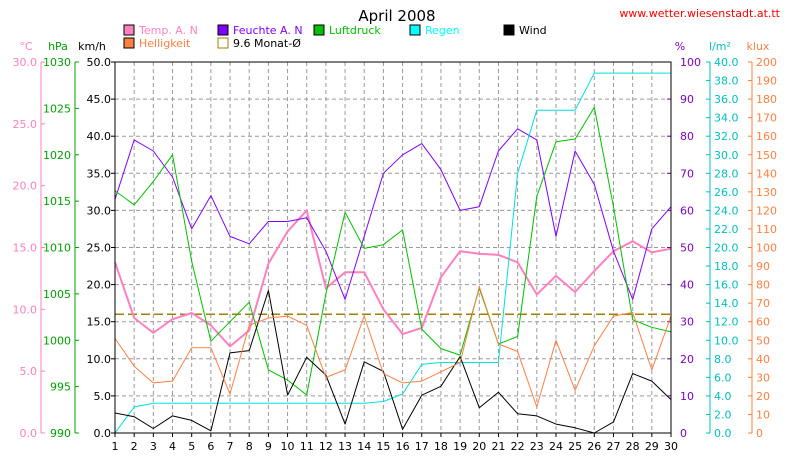  I want to click on axis-tick-label: 1000, so click(57, 340).